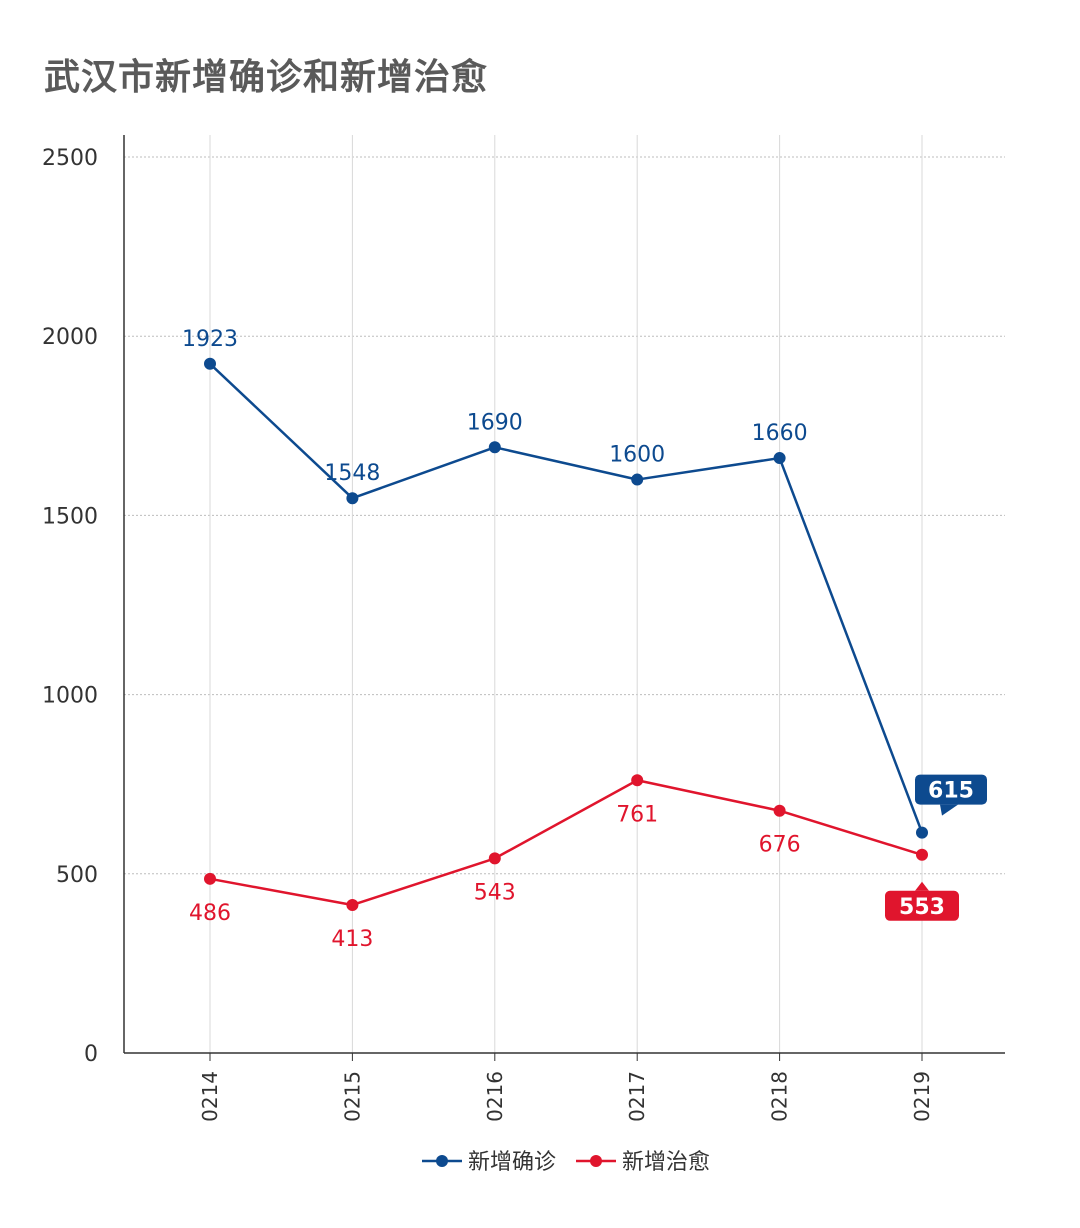 The height and width of the screenshot is (1228, 1080). I want to click on data-label: 1660, so click(780, 433).